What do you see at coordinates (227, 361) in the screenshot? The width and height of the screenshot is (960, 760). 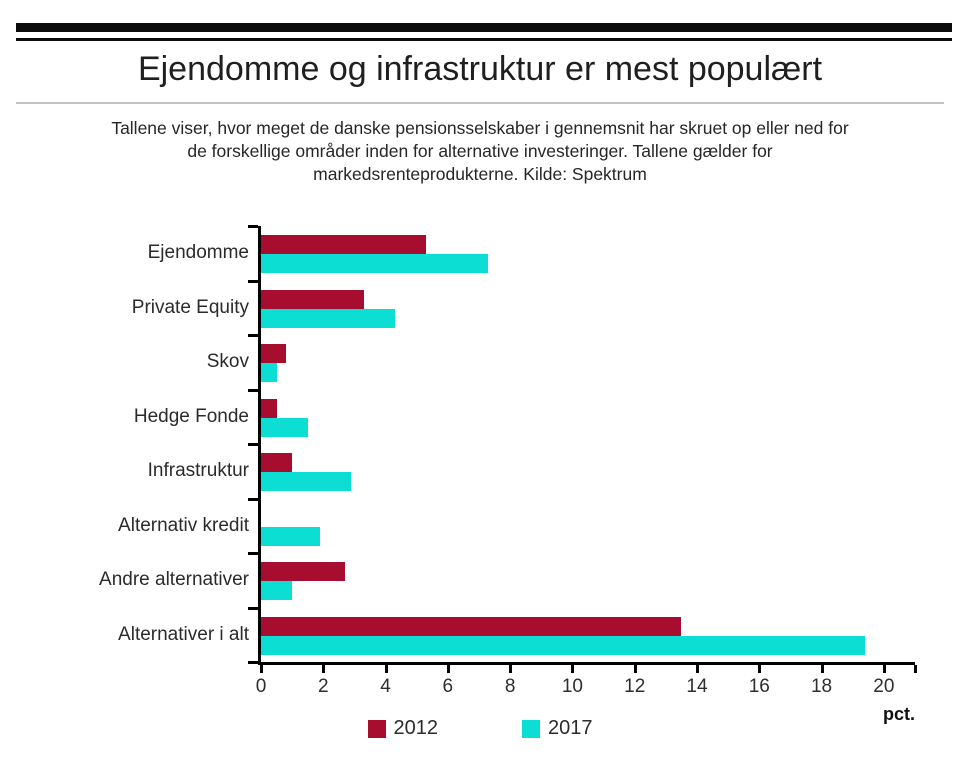 I see `category-label: Skov` at bounding box center [227, 361].